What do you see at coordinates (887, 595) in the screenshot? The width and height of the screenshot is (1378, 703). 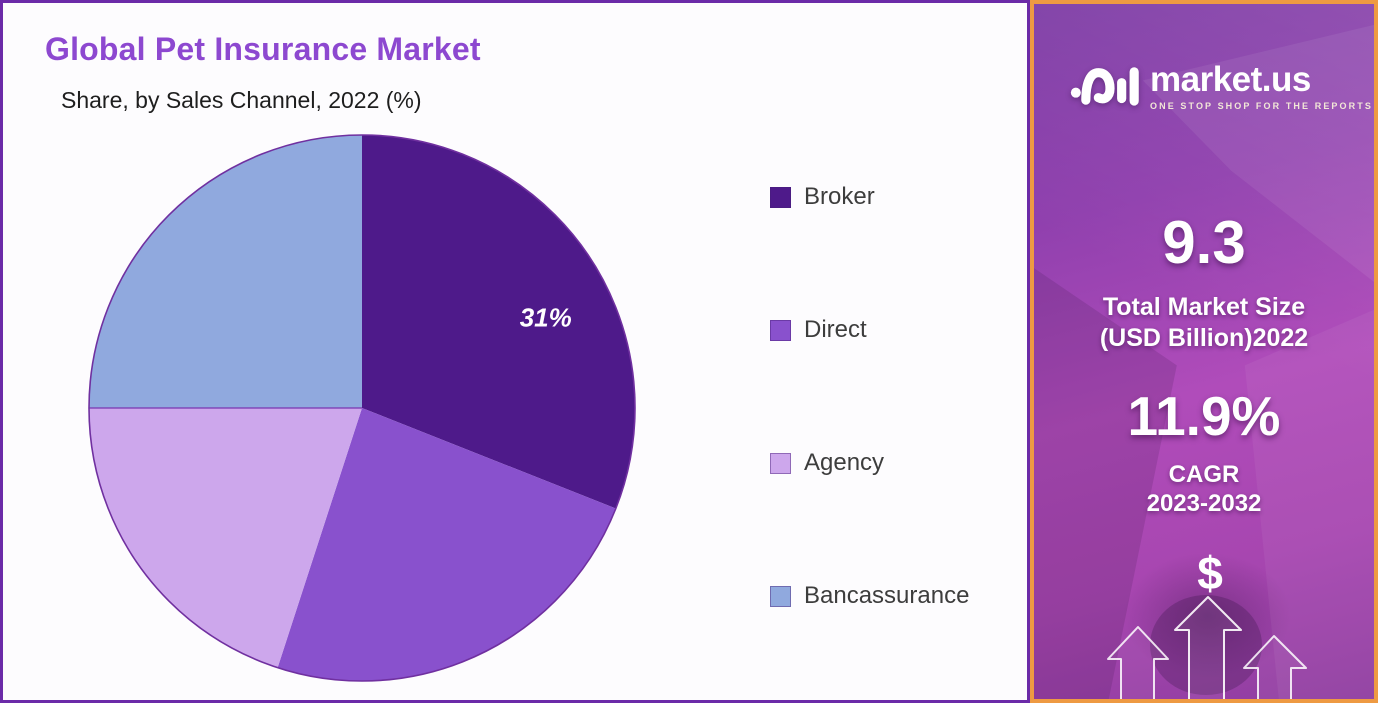 I see `legend-label: Bancassurance` at bounding box center [887, 595].